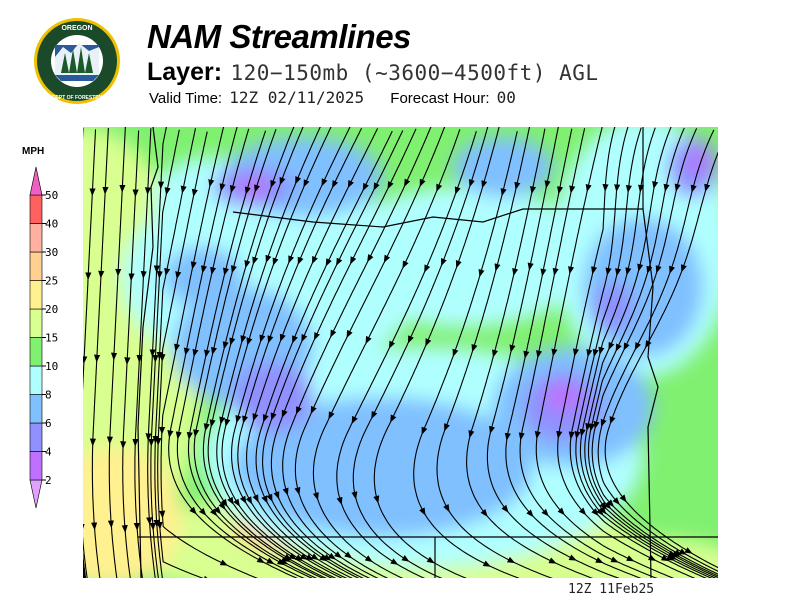 Image resolution: width=800 pixels, height=600 pixels. Describe the element at coordinates (611, 589) in the screenshot. I see `map-timestamp: 12Z 11Feb25` at that location.